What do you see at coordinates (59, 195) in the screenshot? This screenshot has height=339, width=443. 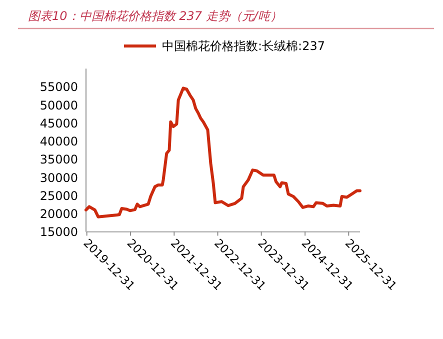 I see `y-tick-label: 25000` at bounding box center [59, 195].